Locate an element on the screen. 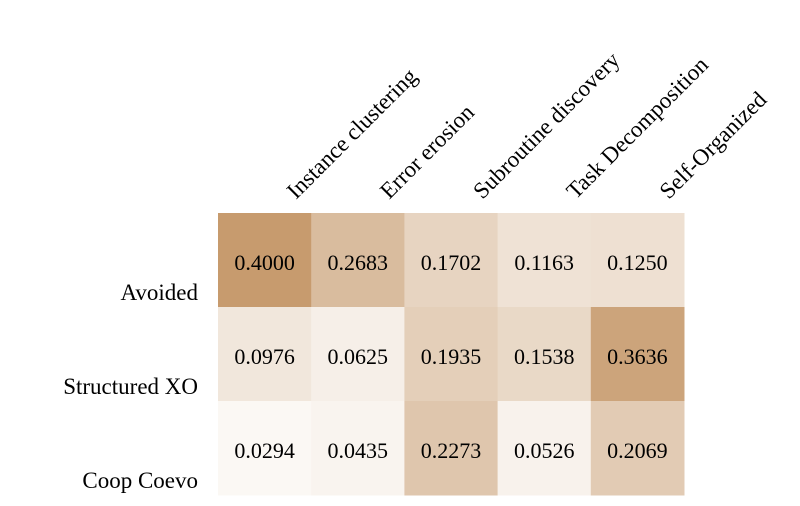  cell-value-label: 0.0976 is located at coordinates (264, 356).